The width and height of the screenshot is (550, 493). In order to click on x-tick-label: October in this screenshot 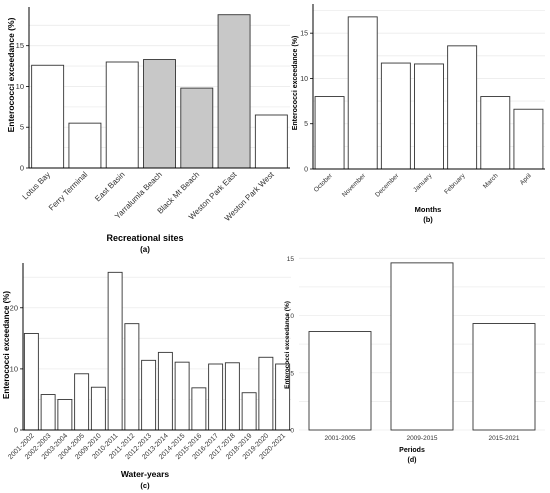, I will do `click(324, 183)`.